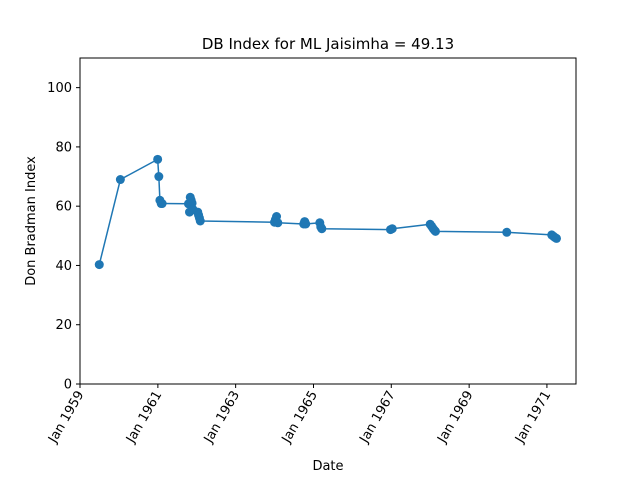 This screenshot has height=480, width=640. What do you see at coordinates (63, 237) in the screenshot?
I see `y-axis: 0 20 40 60 80 100` at bounding box center [63, 237].